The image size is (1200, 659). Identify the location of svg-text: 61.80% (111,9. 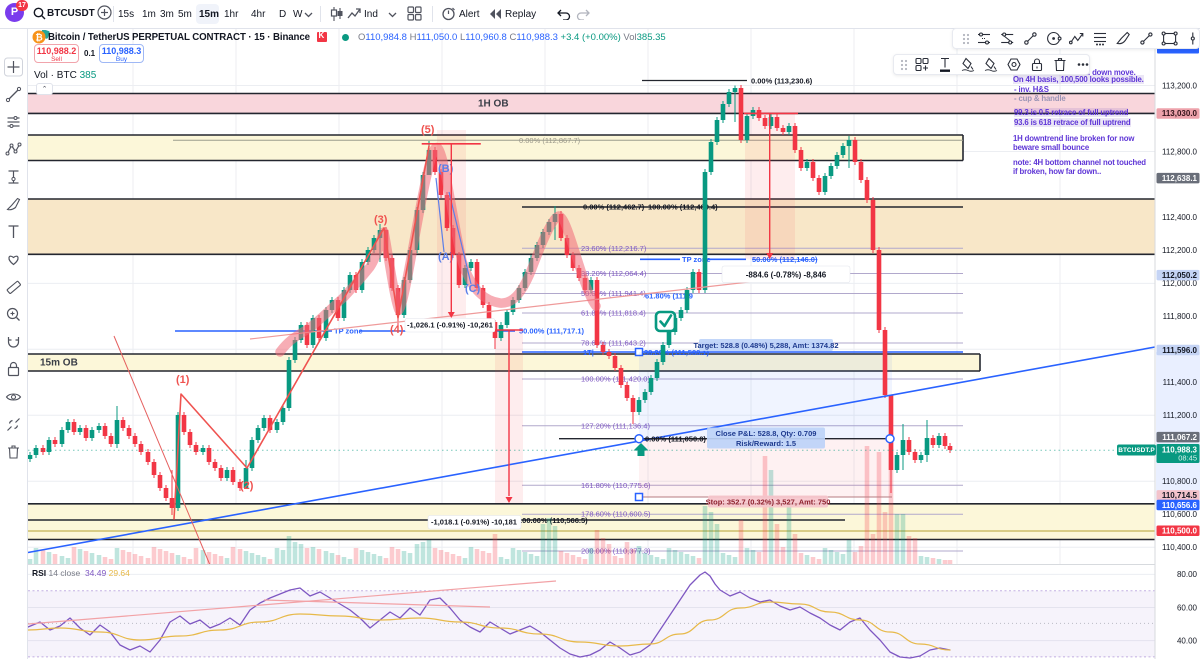
(669, 295).